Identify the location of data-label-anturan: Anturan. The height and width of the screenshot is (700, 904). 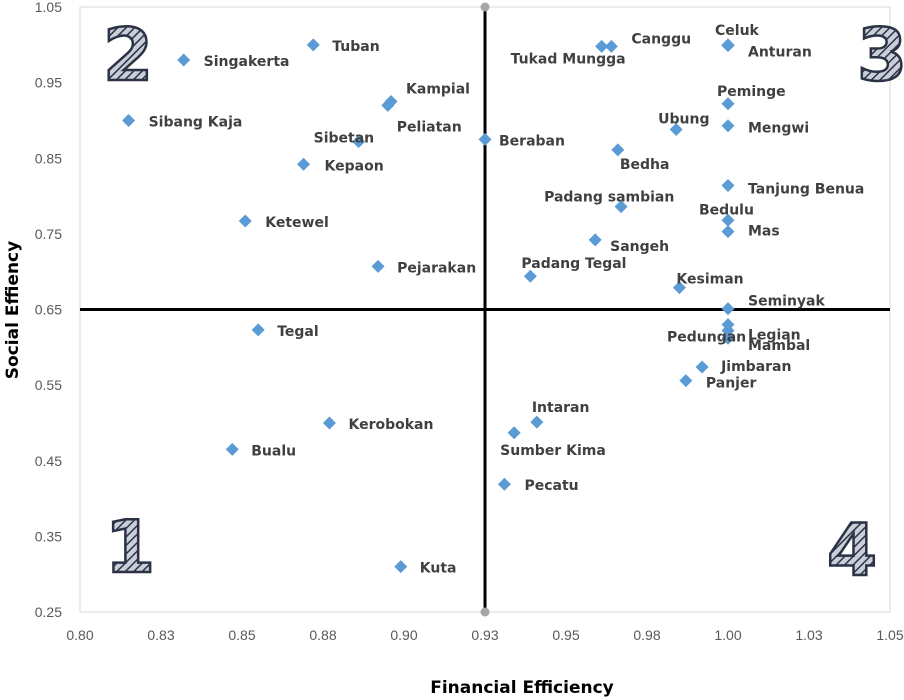
(780, 53).